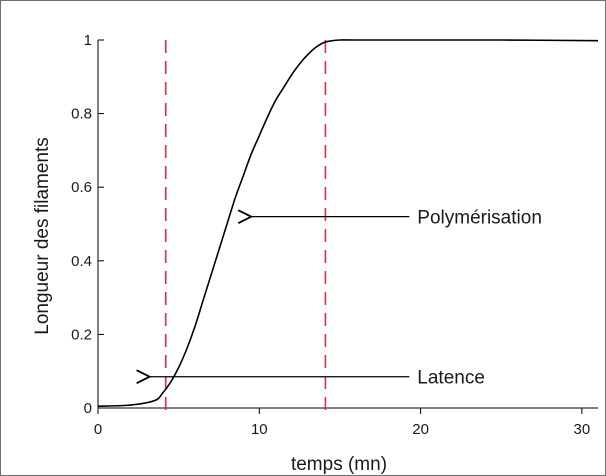 The image size is (606, 476). Describe the element at coordinates (88, 408) in the screenshot. I see `y-tick-label: 0` at that location.